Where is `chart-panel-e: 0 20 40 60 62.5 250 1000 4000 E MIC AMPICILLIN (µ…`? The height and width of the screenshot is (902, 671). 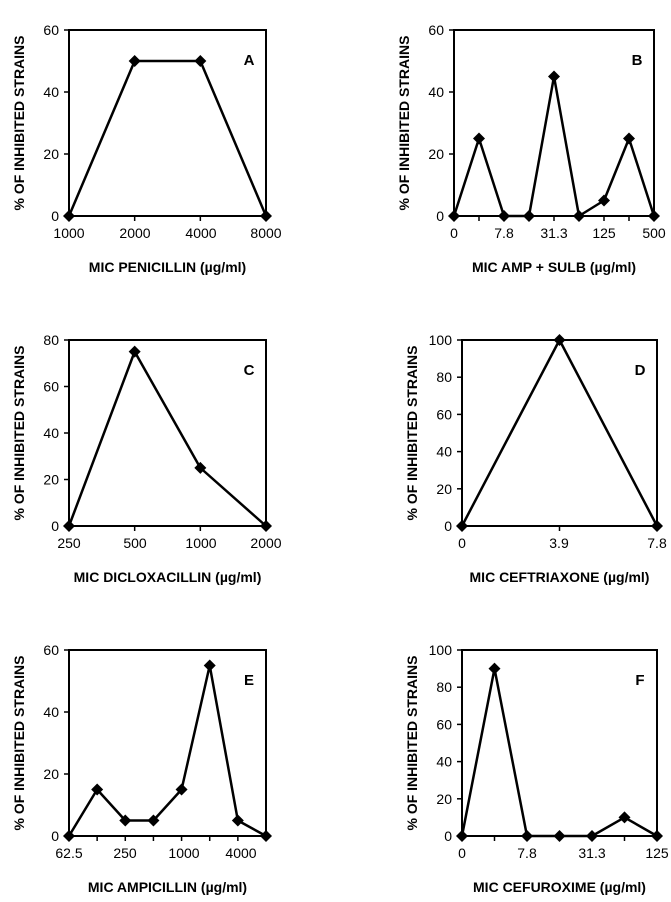 chart-panel-e: 0 20 40 60 62.5 250 1000 4000 E MIC AMPICILLIN (µ… is located at coordinates (141, 768).